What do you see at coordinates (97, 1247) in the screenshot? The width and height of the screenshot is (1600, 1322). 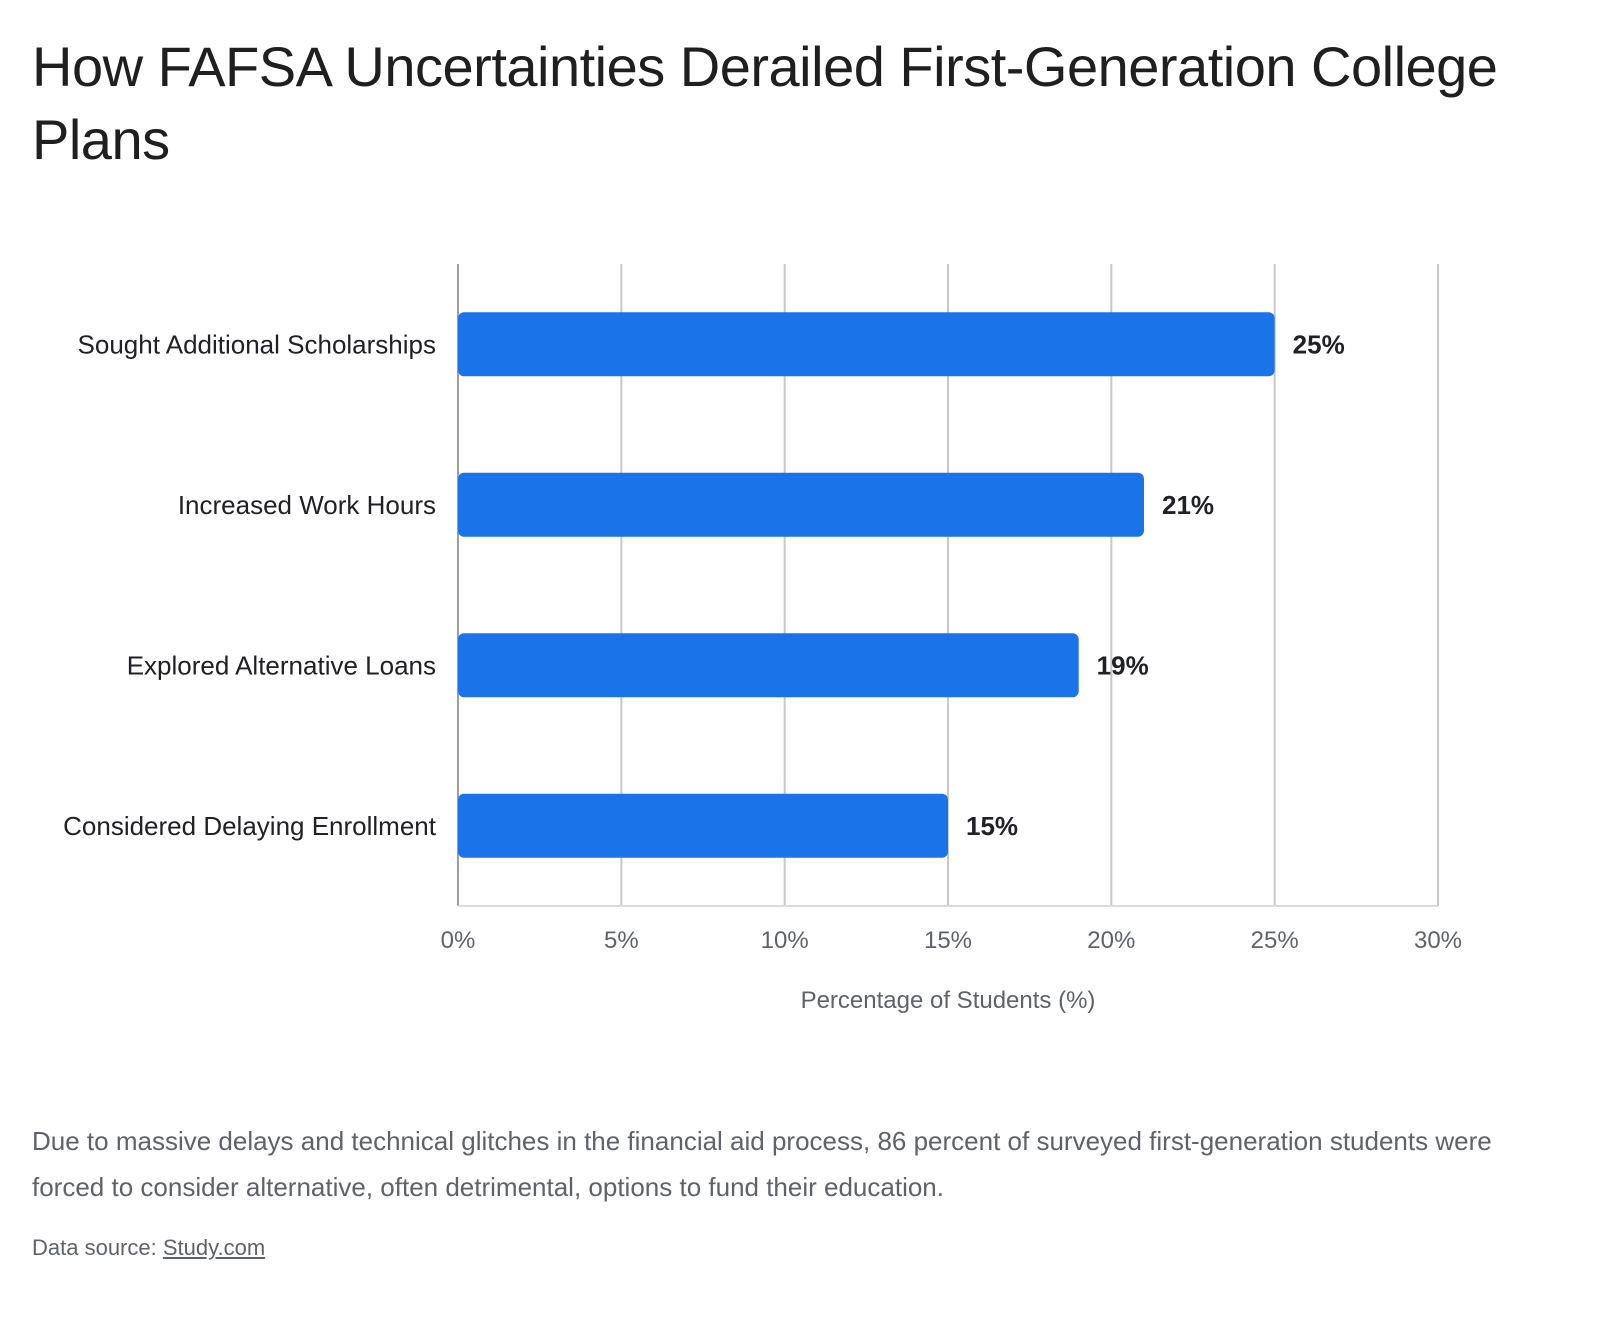 I see `data-source-label: Data source:` at bounding box center [97, 1247].